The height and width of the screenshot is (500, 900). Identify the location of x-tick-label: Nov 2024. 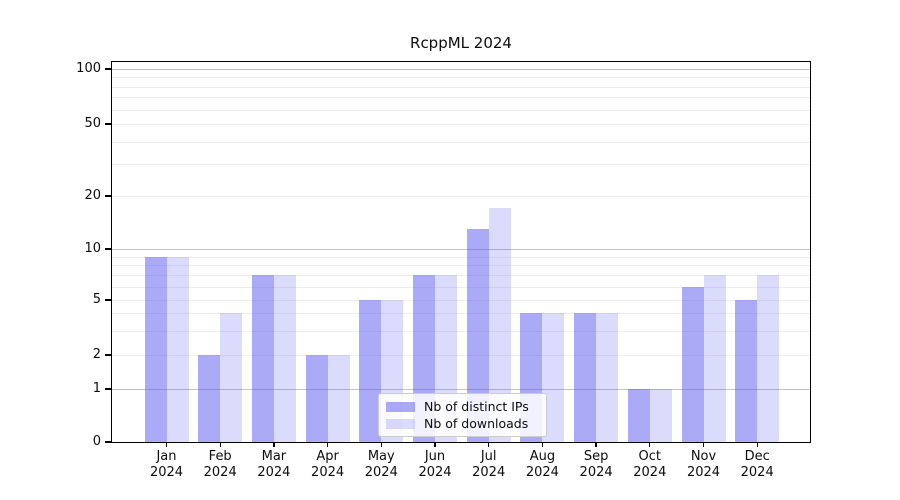
(703, 464).